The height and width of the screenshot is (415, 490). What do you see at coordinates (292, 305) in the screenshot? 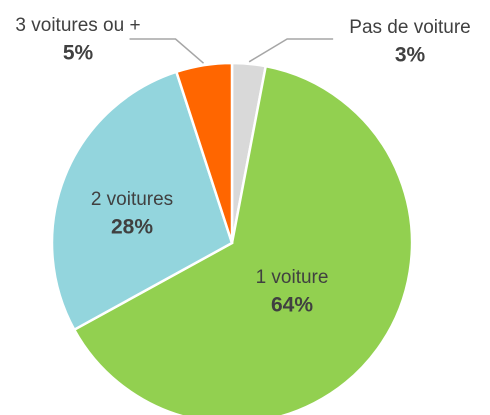
I see `value-label: 64%` at bounding box center [292, 305].